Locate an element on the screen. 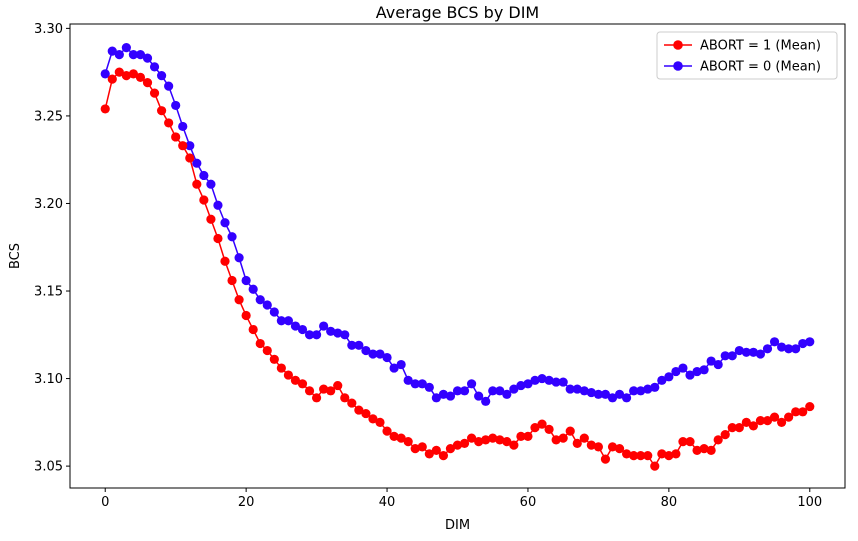 This screenshot has width=858, height=541. y-axis-label: BCS is located at coordinates (15, 256).